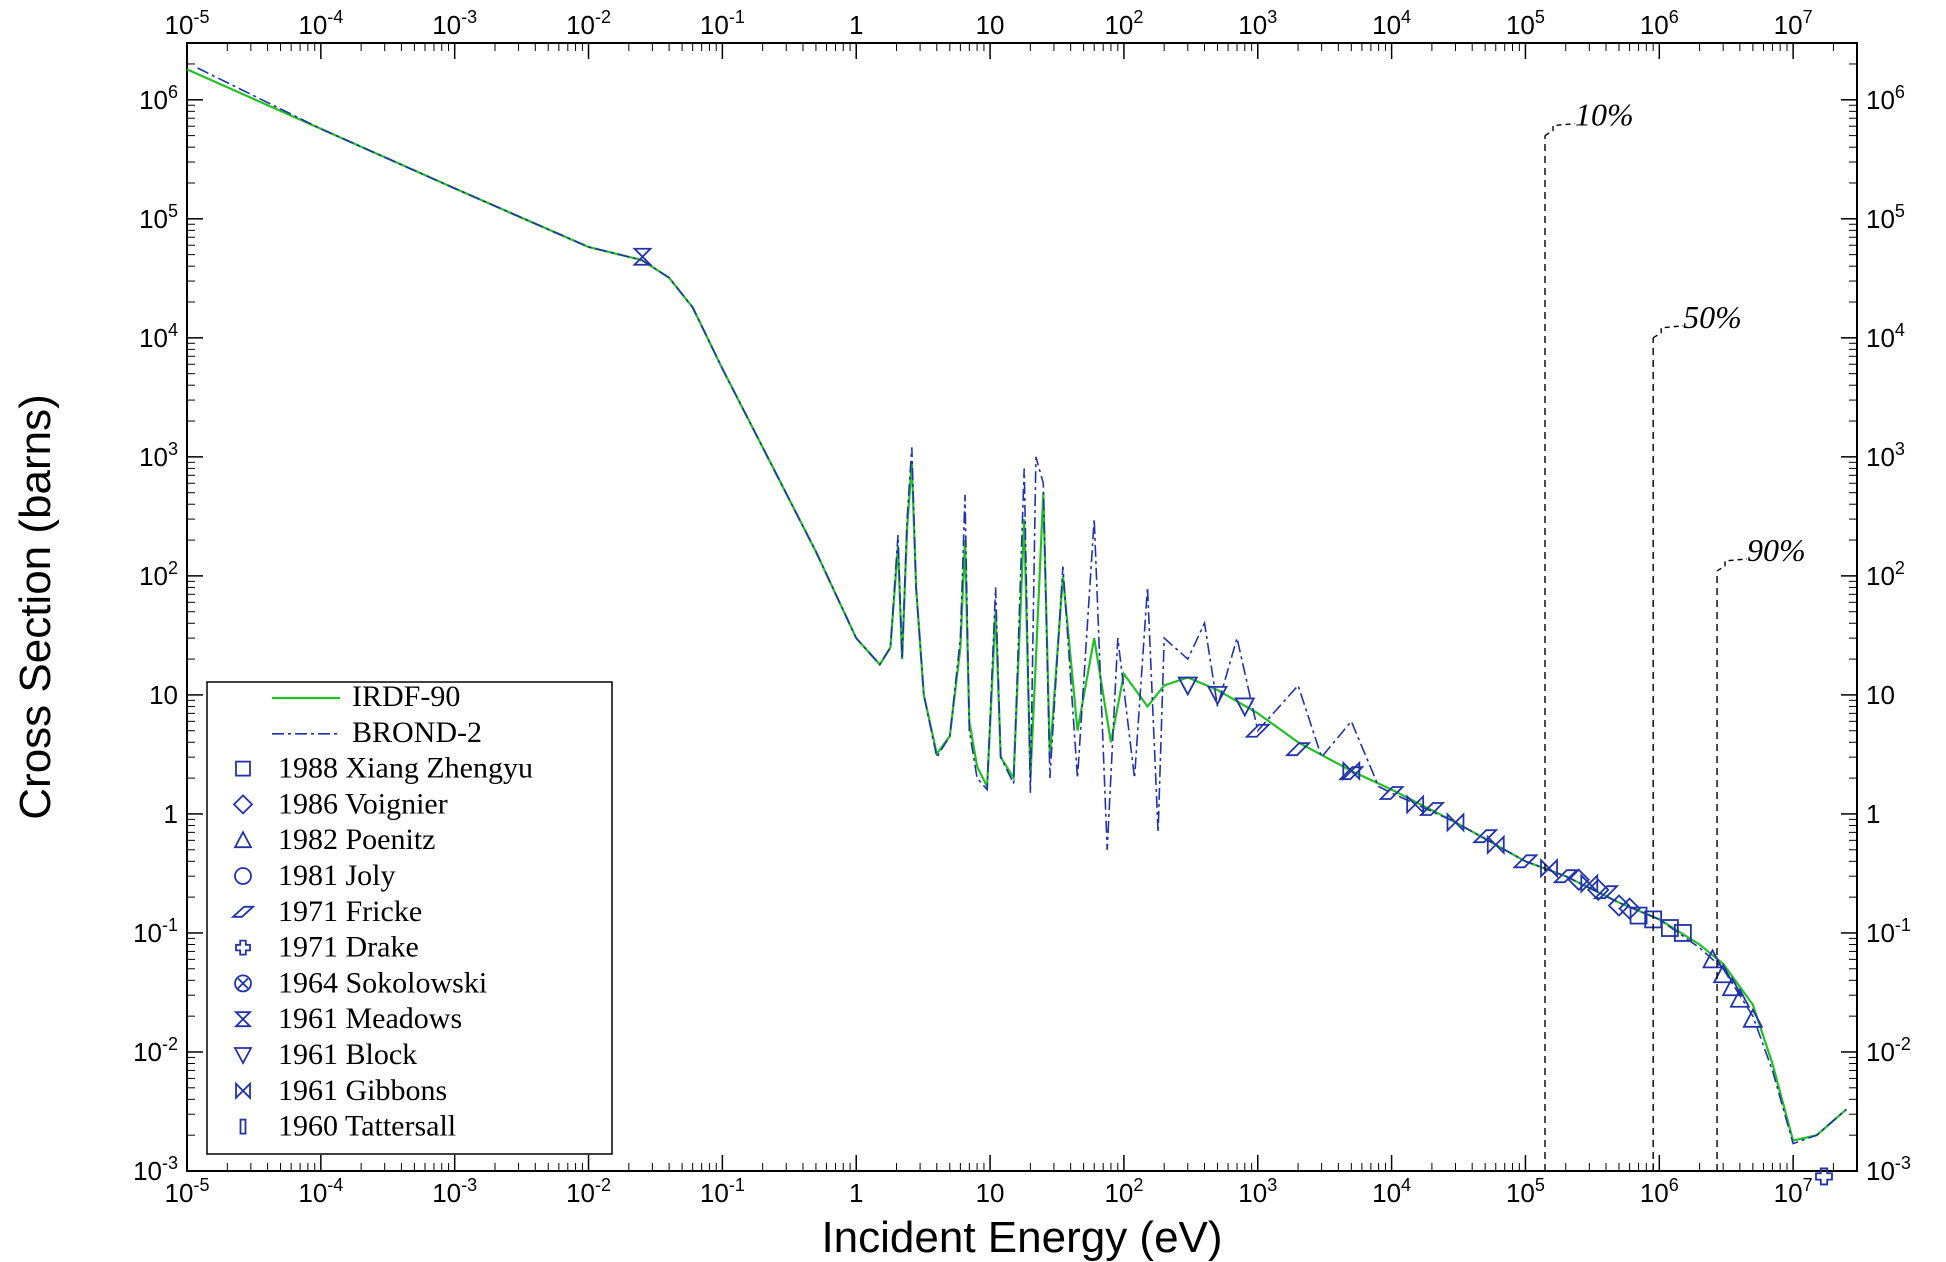 Image resolution: width=1946 pixels, height=1262 pixels. What do you see at coordinates (35, 606) in the screenshot?
I see `y-axis-title: Cross Section (barns)` at bounding box center [35, 606].